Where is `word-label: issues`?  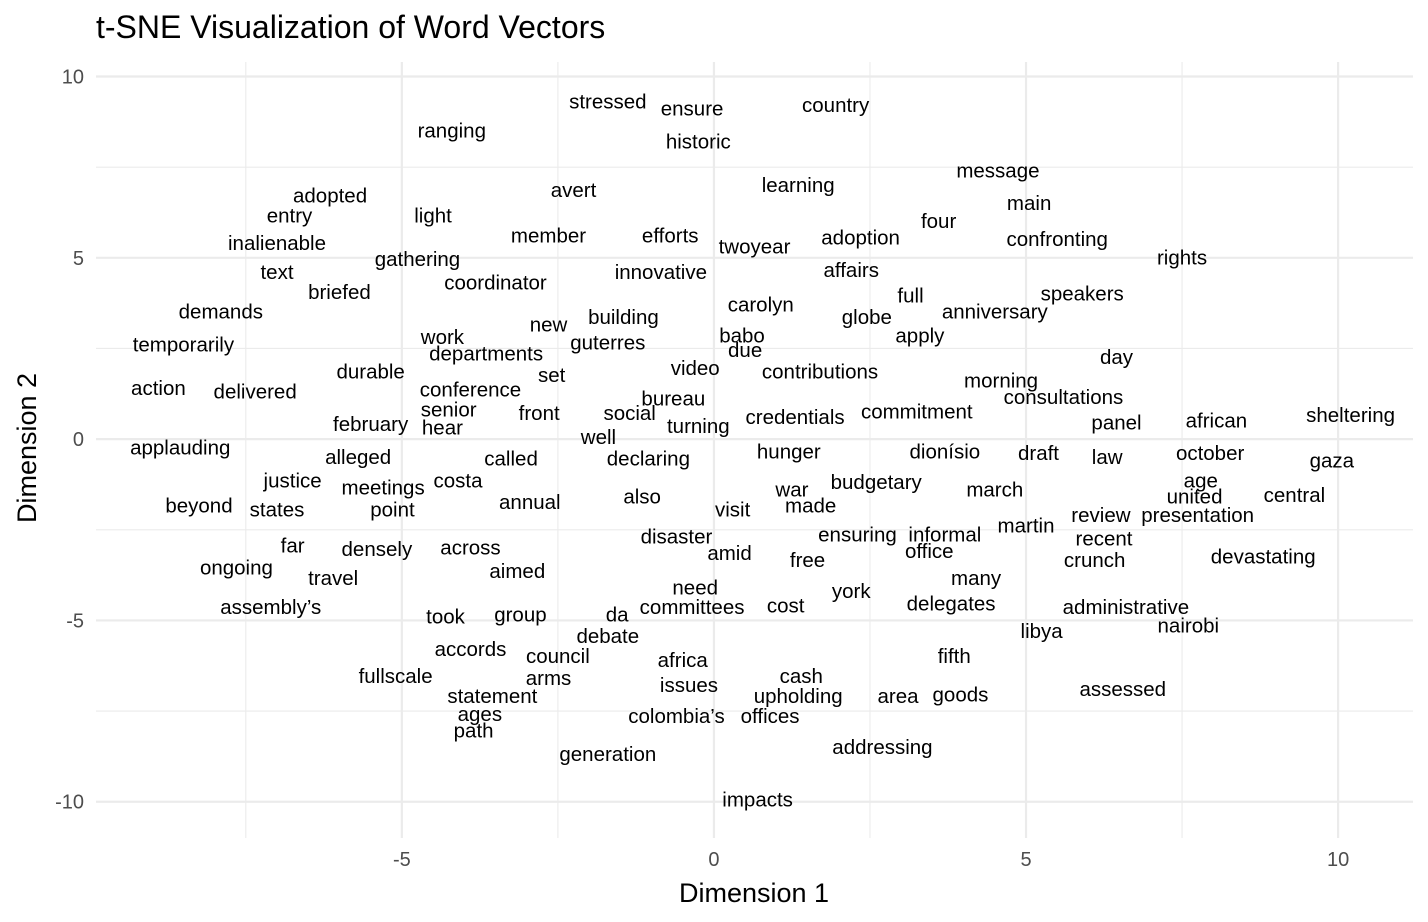 word-label: issues is located at coordinates (689, 685).